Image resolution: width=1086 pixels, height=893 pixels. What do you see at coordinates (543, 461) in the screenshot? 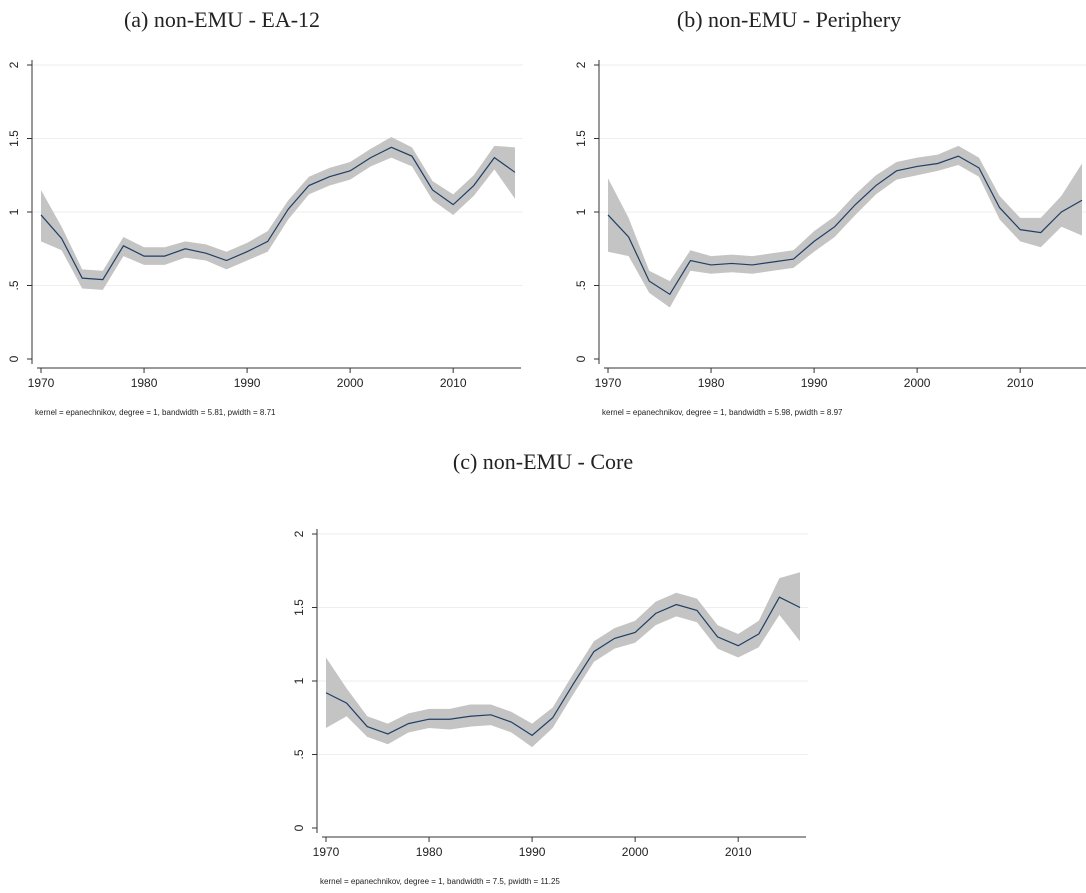
I see `subplot-title: (c) non-EMU - Core` at bounding box center [543, 461].